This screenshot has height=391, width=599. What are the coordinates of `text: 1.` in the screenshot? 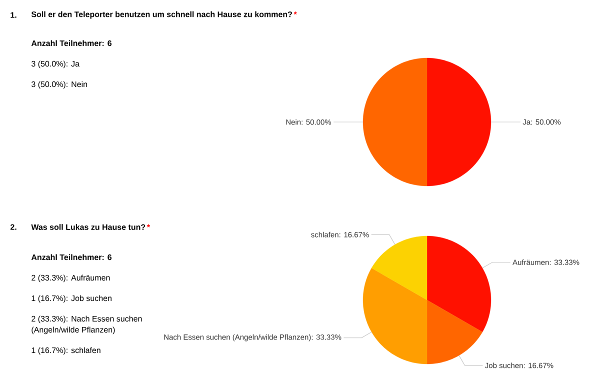 It's located at (13, 15).